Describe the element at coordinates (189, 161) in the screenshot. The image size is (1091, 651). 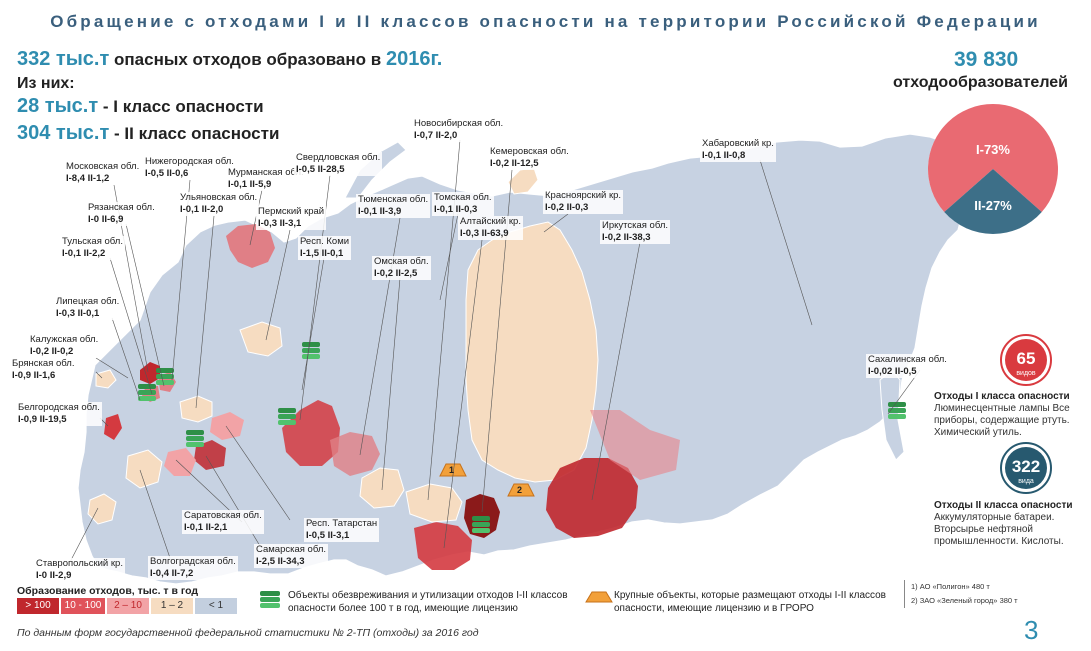
I see `region-name: Нижегородская обл.` at that location.